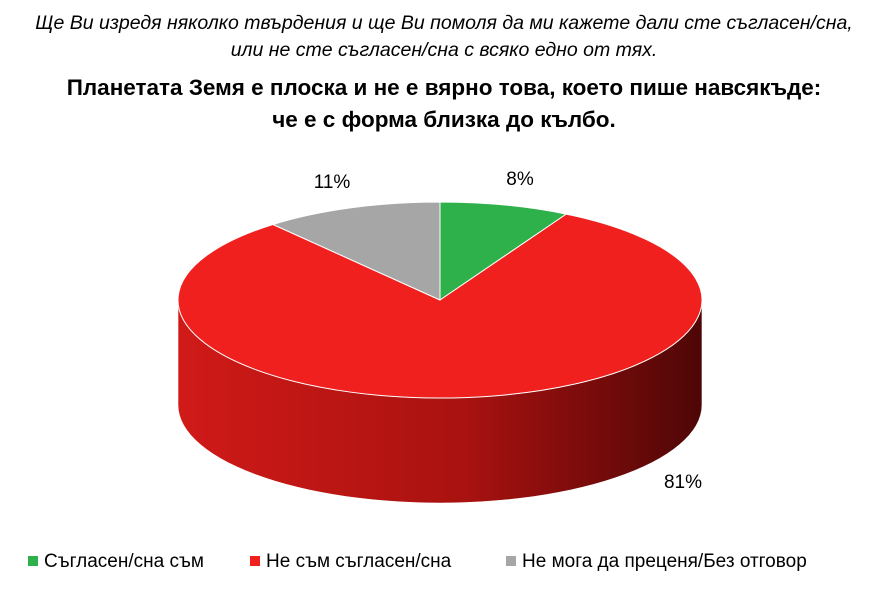  I want to click on legend-label: Съгласен/сна съм, so click(124, 561).